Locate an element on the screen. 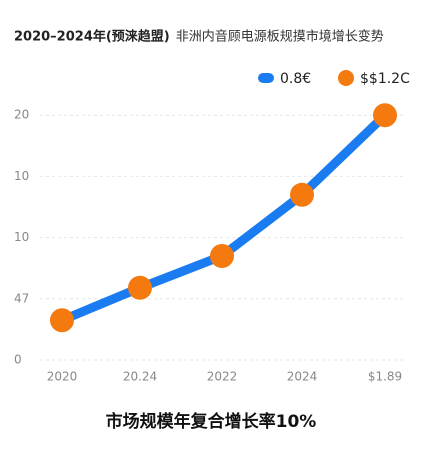 The height and width of the screenshot is (449, 423). x-tick-label: 20.24 is located at coordinates (140, 377).